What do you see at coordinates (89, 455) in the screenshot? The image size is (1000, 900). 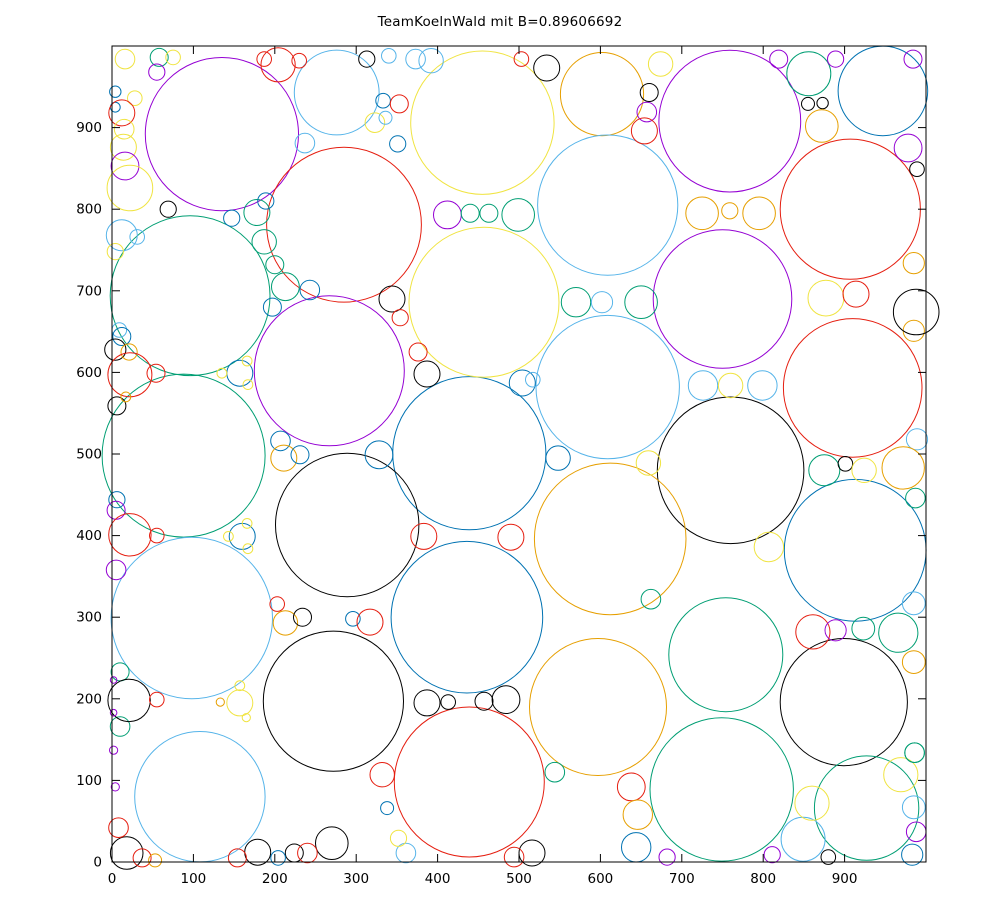 I see `y-tick-label: 500` at bounding box center [89, 455].